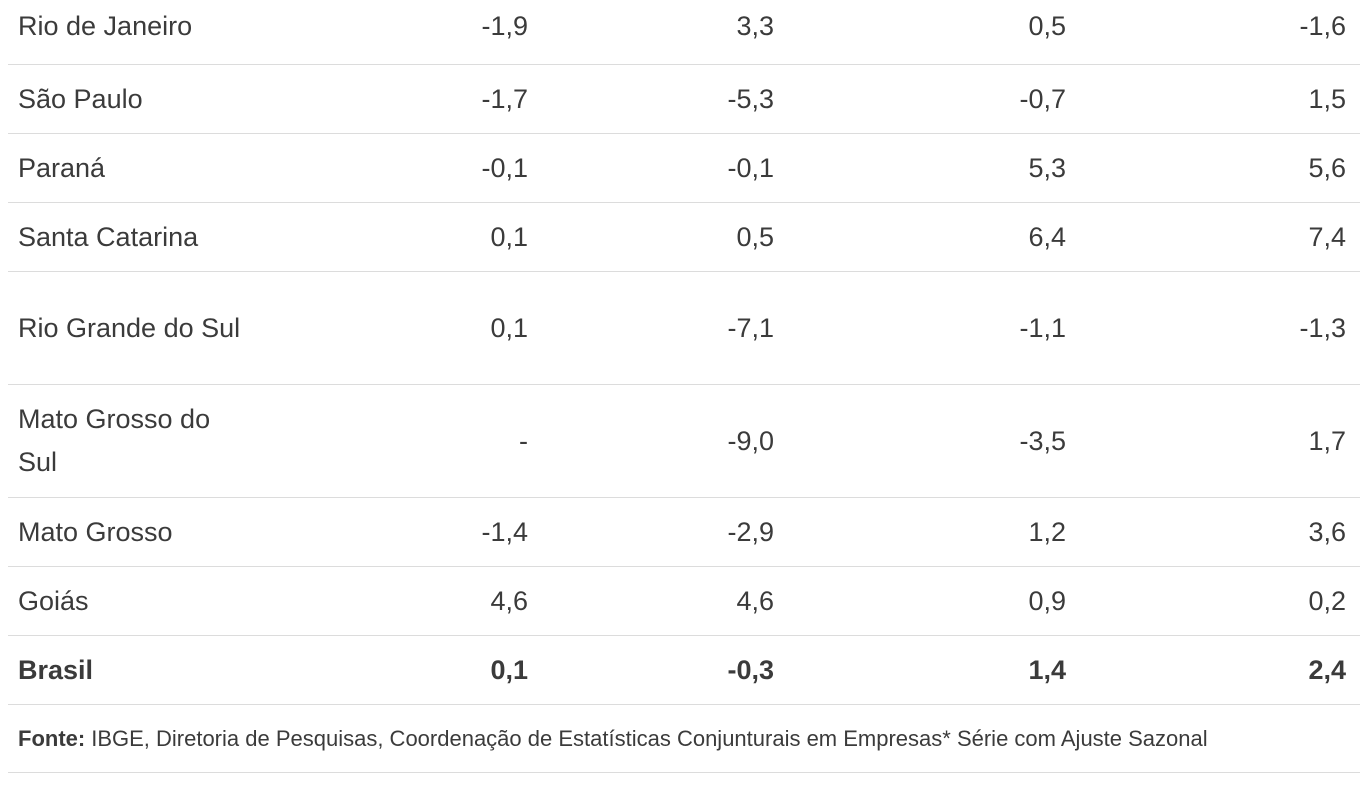 The height and width of the screenshot is (794, 1368). I want to click on value-cell: 1,5, so click(1327, 98).